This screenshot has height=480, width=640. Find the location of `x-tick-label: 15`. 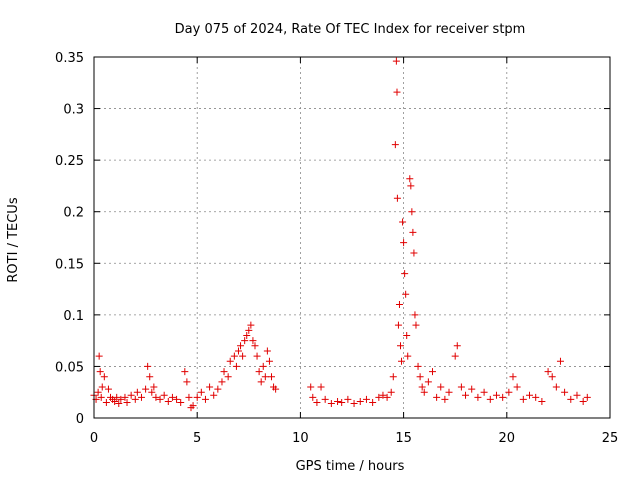

x-tick-label: 15 is located at coordinates (403, 438).